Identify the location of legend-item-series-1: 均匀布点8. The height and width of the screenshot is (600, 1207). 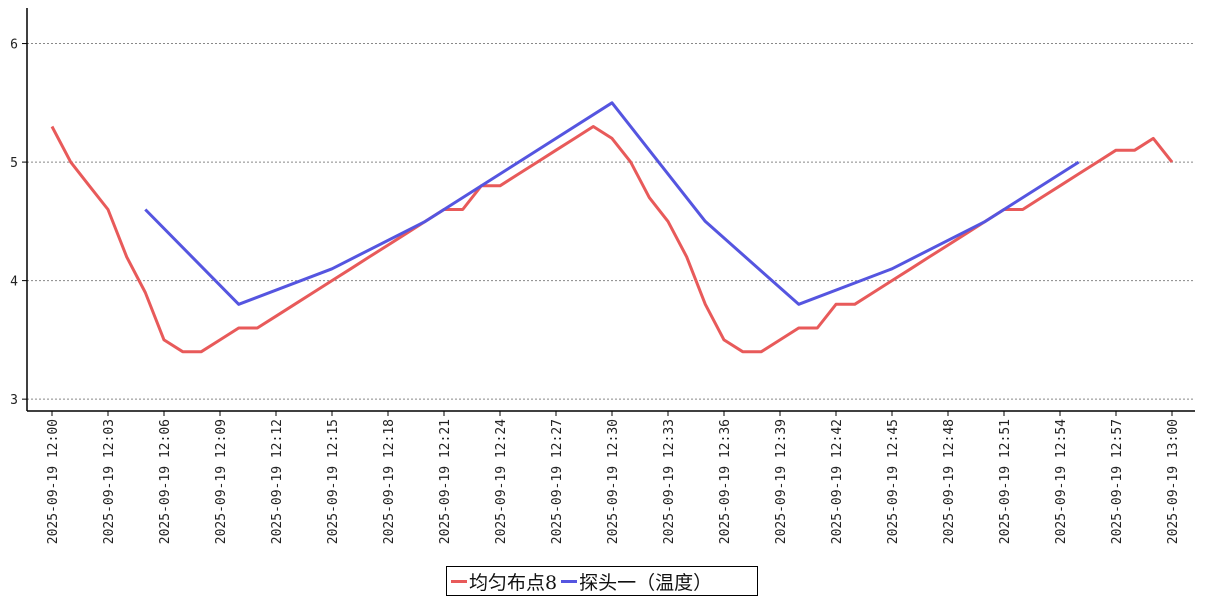
(504, 581).